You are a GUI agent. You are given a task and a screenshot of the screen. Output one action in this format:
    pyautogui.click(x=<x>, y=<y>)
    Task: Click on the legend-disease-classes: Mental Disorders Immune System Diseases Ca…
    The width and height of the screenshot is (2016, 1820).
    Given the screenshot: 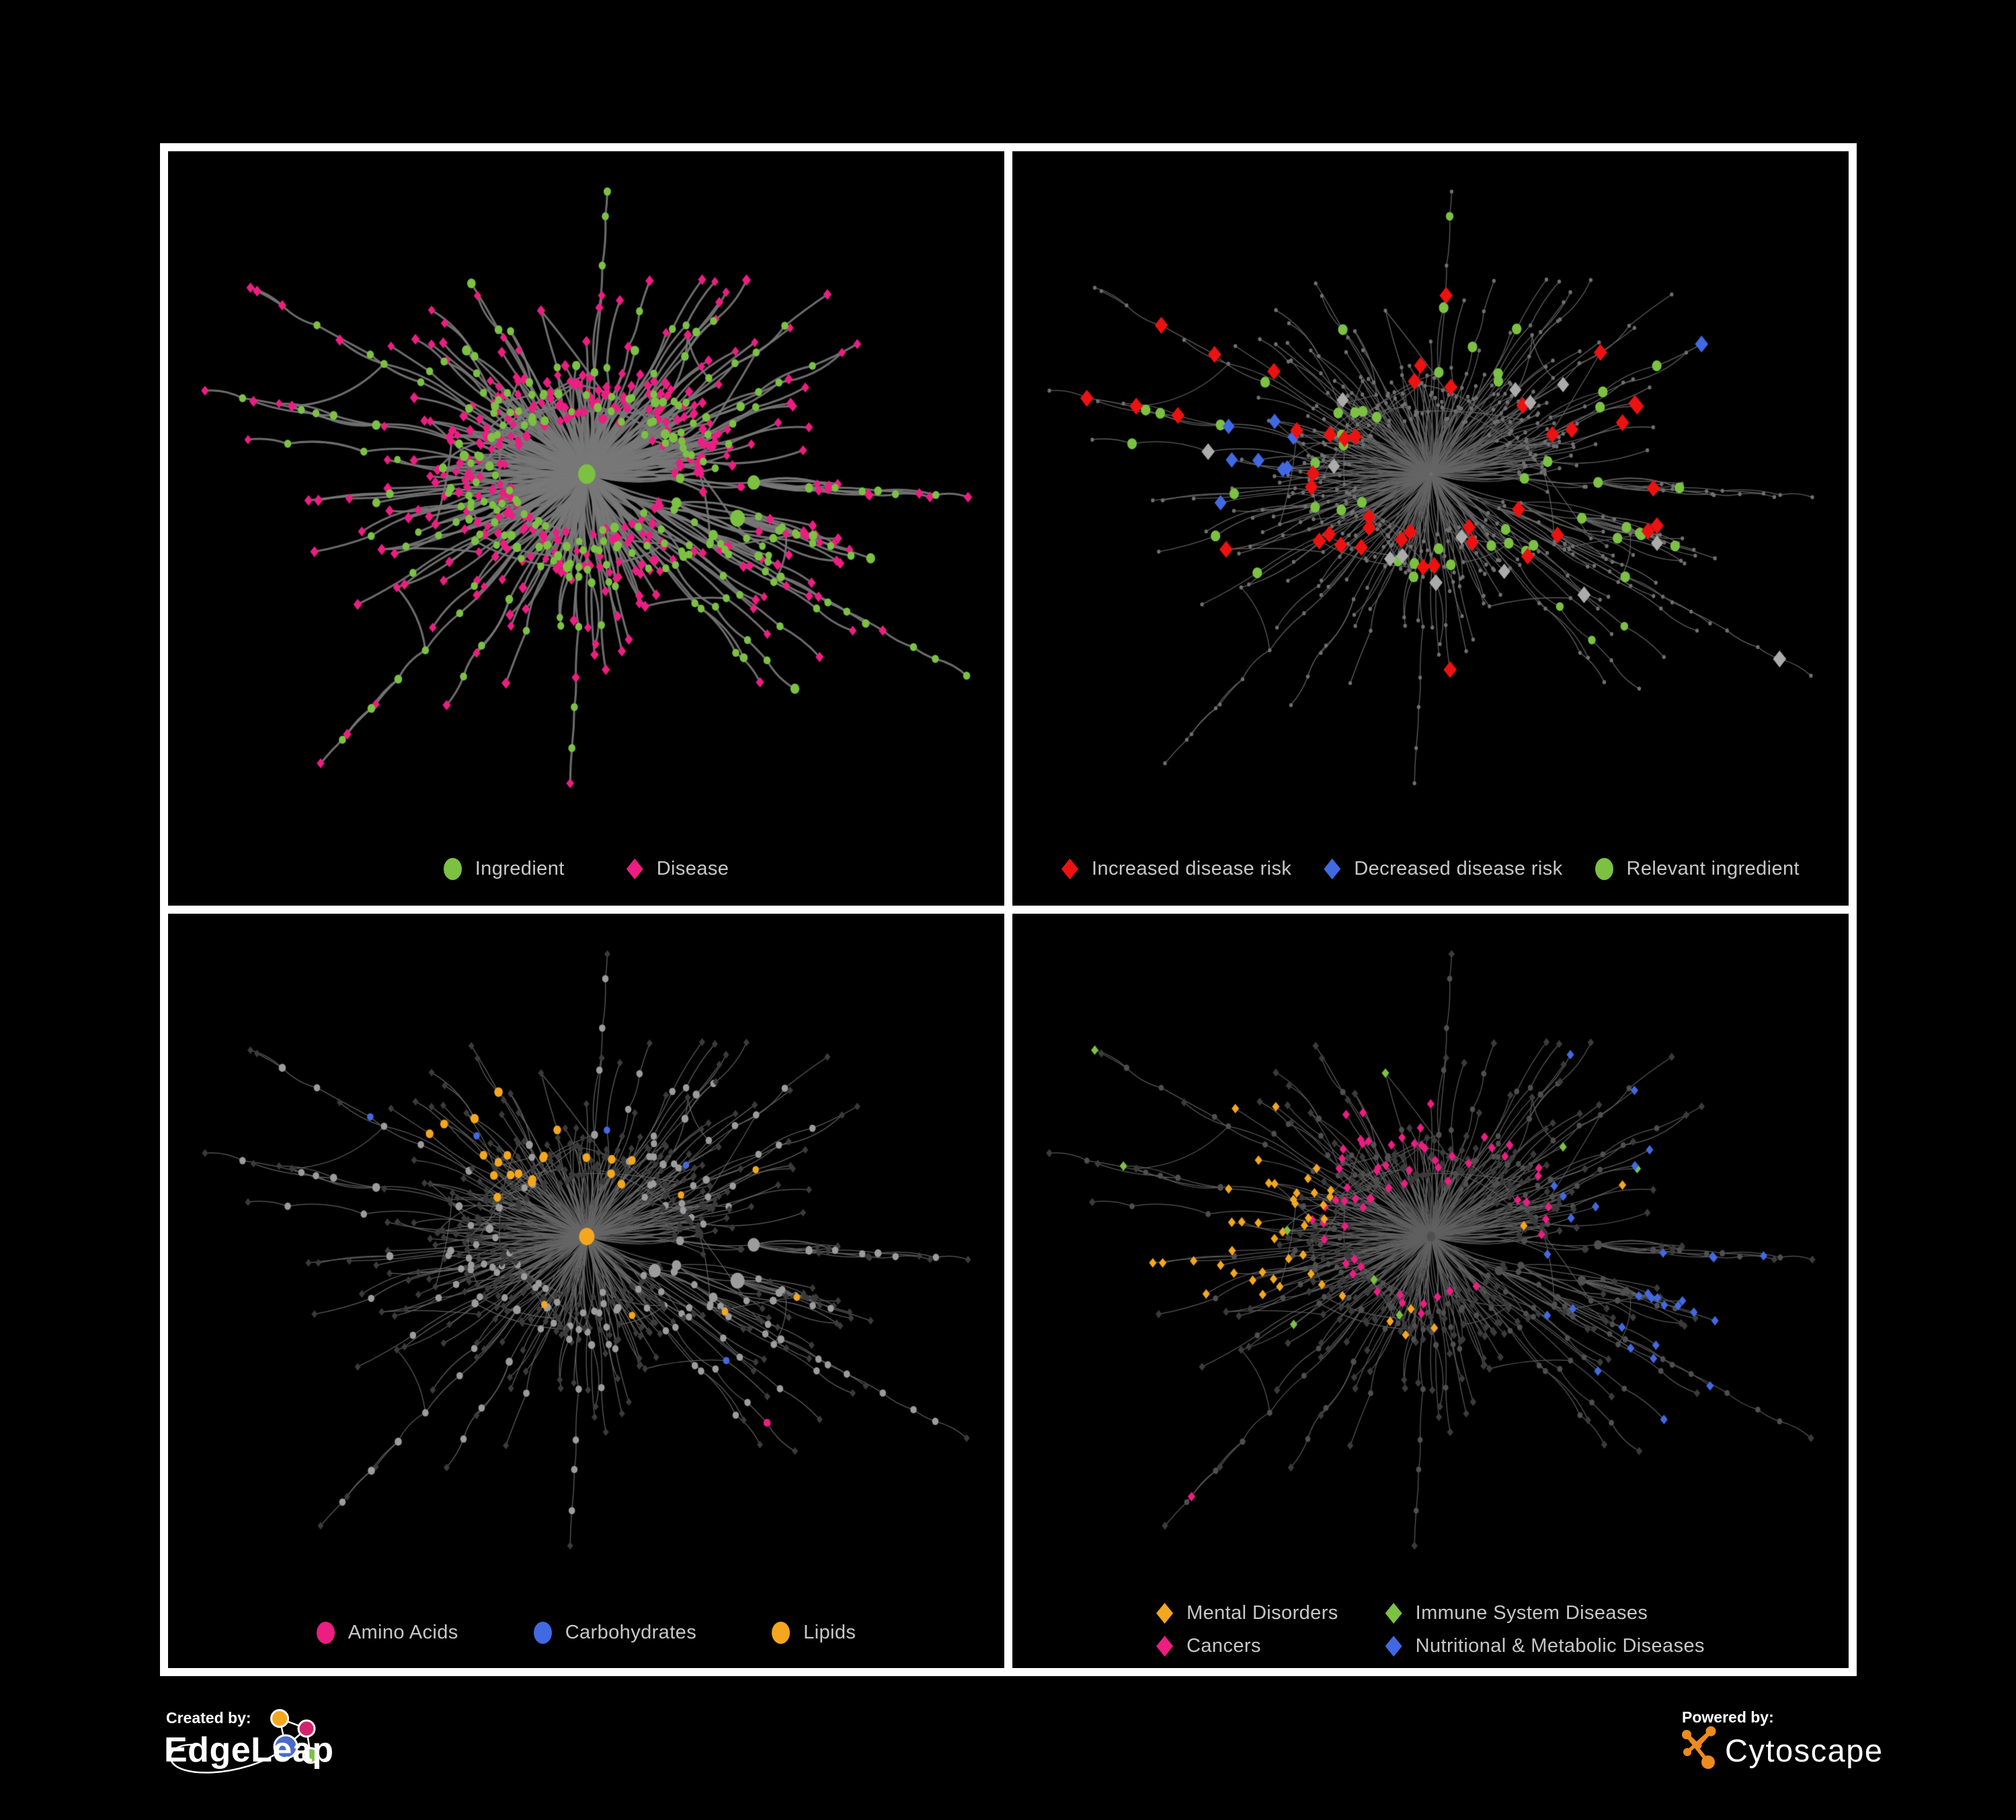 What is the action you would take?
    pyautogui.click(x=1430, y=1629)
    